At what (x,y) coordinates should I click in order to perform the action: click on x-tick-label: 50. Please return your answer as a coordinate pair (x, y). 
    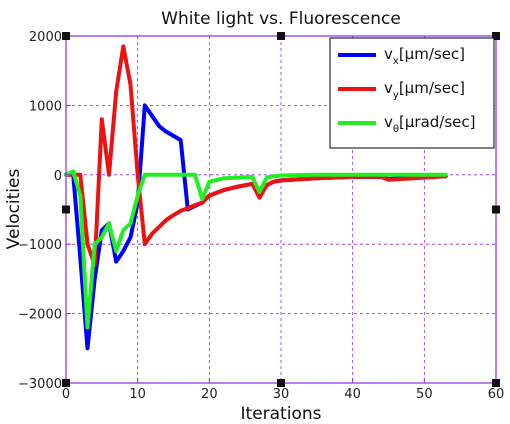
    Looking at the image, I should click on (424, 394).